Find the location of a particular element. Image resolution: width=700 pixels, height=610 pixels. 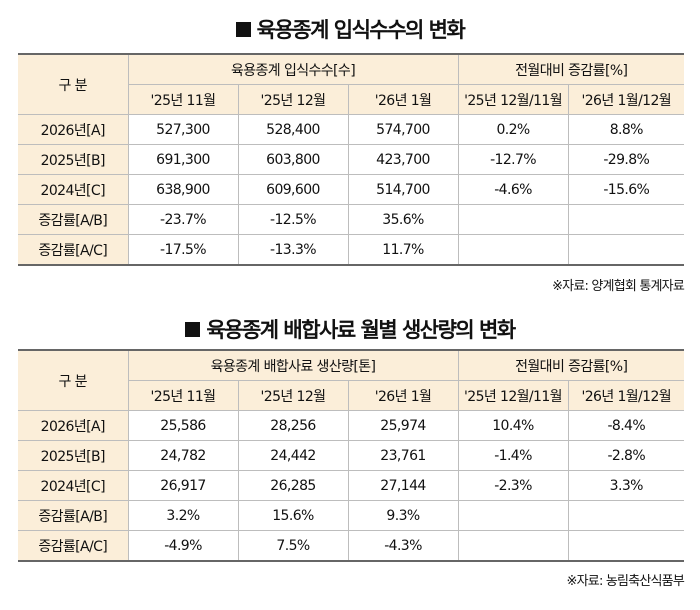

table-cell: 638,900 is located at coordinates (183, 189).